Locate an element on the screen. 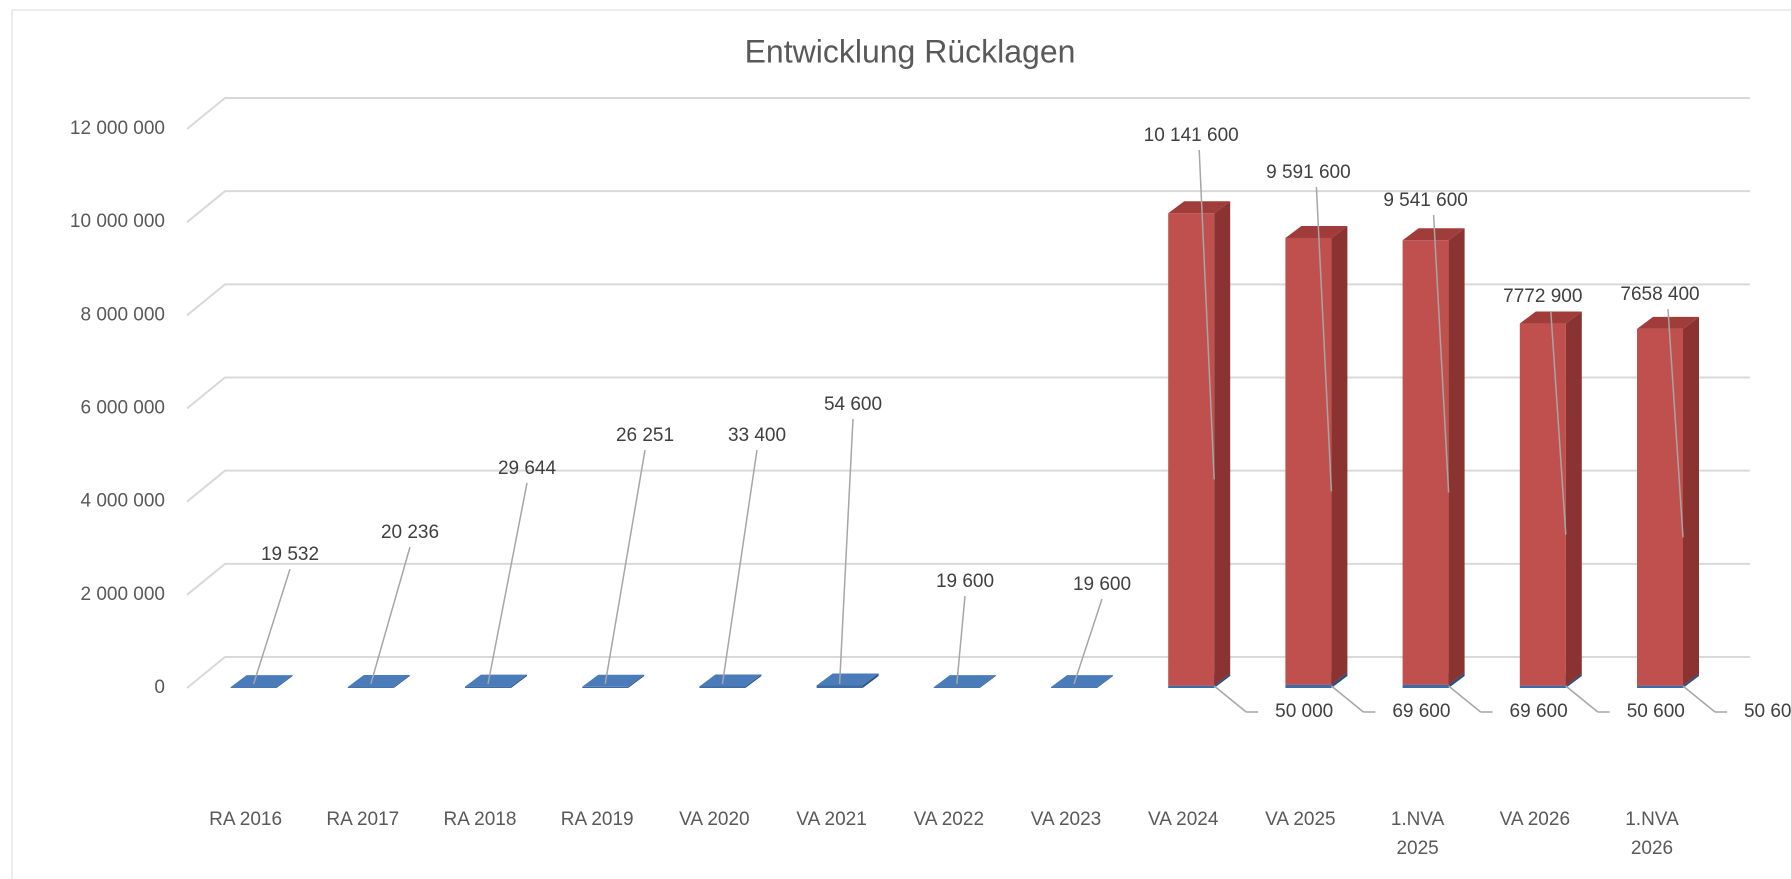  x-tick-label: VA 2021 is located at coordinates (831, 819).